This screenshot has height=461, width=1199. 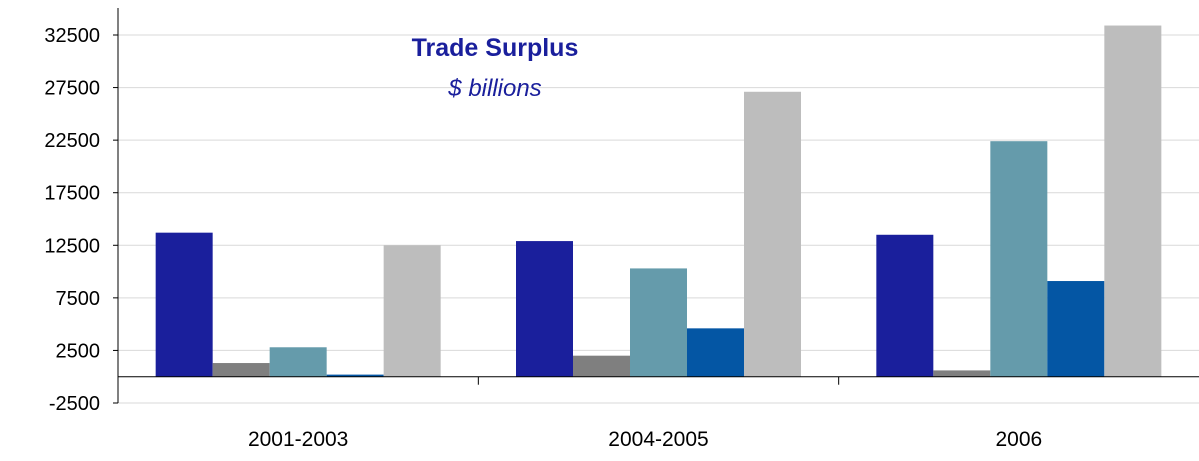 What do you see at coordinates (81, 220) in the screenshot?
I see `y-tick-labels: -2500 2500 7500 12500 17500 22500 27500 32500` at bounding box center [81, 220].